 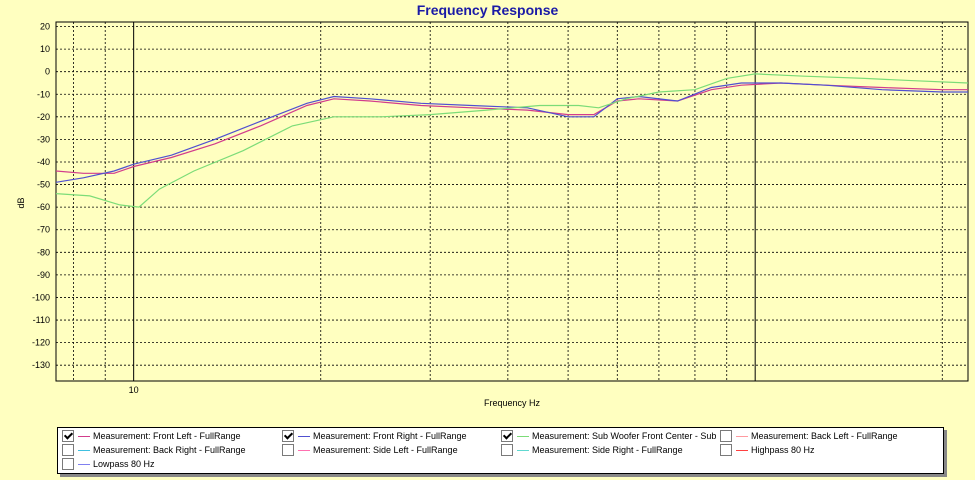 I want to click on legend-label: Measurement: Back Right - FullRange, so click(x=169, y=450).